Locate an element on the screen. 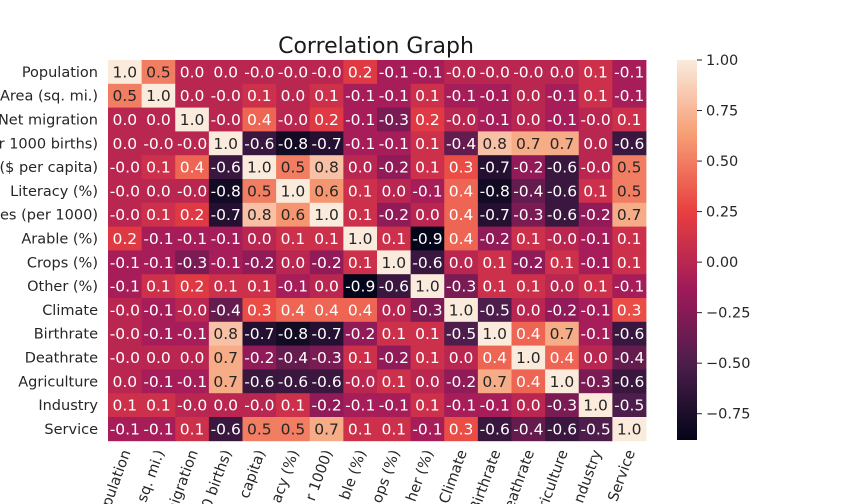 This screenshot has height=504, width=864. cell-value-label: -0.8 is located at coordinates (293, 334).